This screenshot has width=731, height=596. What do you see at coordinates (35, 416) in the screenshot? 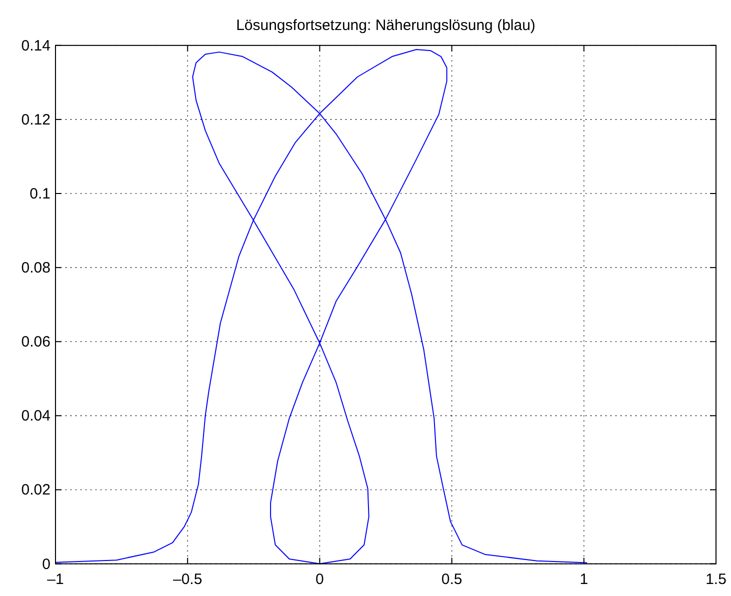
I see `y-tick-label: 0.04` at bounding box center [35, 416].